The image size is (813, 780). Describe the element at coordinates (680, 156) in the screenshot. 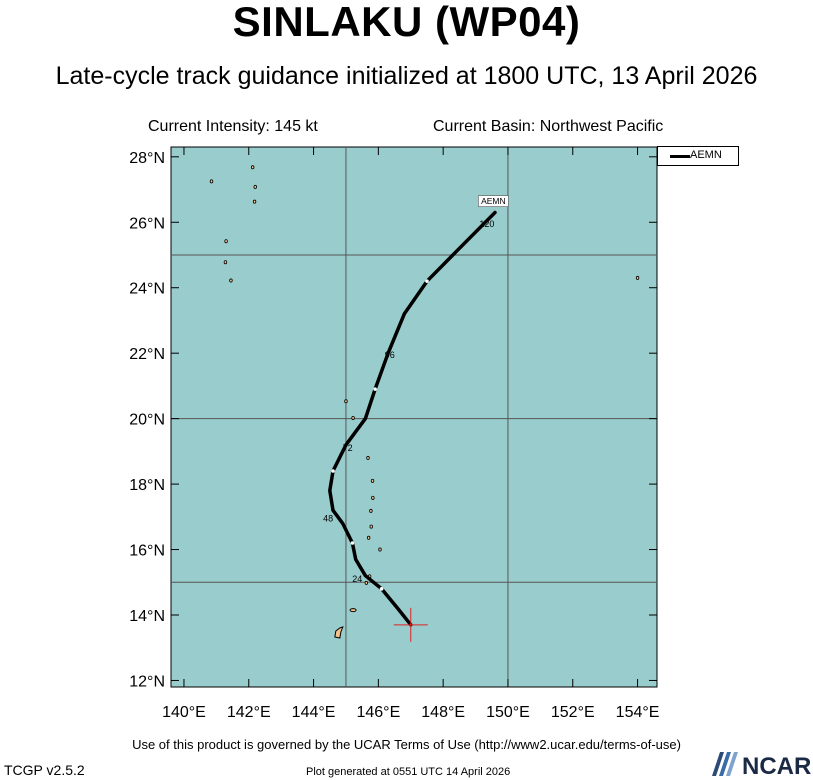

I see `legend-line-swatch` at that location.